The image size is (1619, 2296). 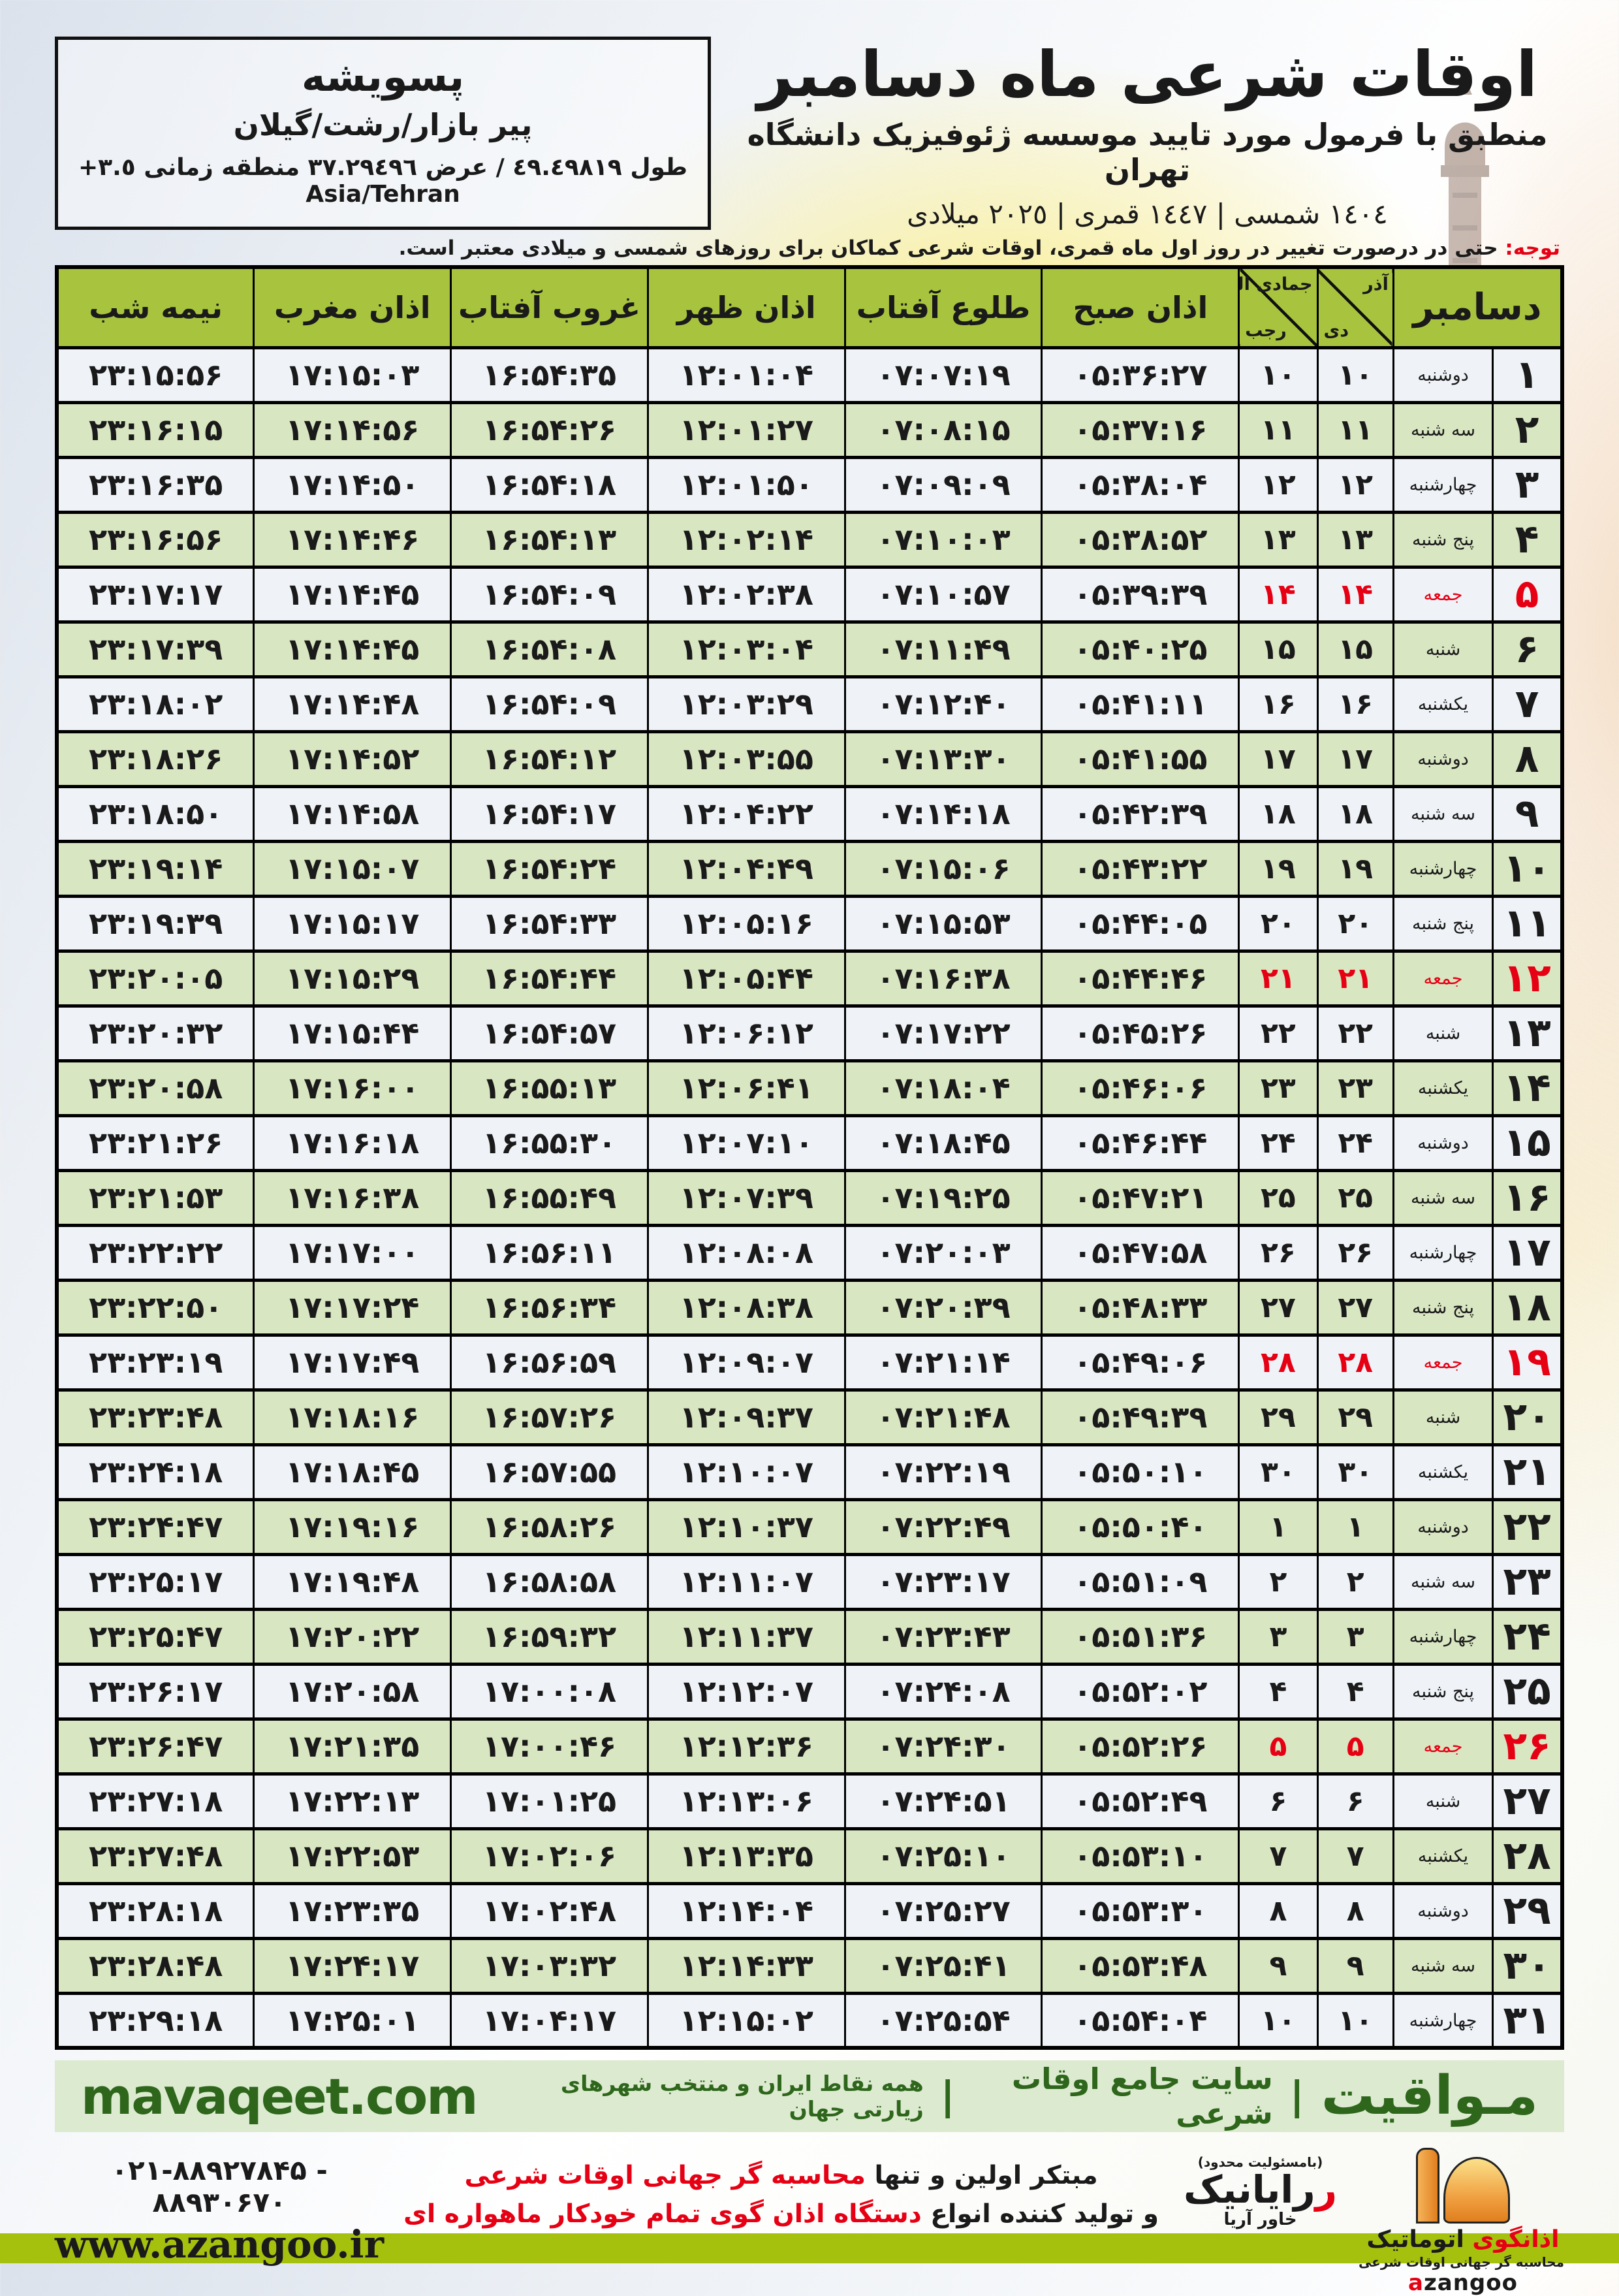 What do you see at coordinates (549, 1307) in the screenshot?
I see `sunset-time-cell: ۱۶:۵۶:۳۴` at bounding box center [549, 1307].